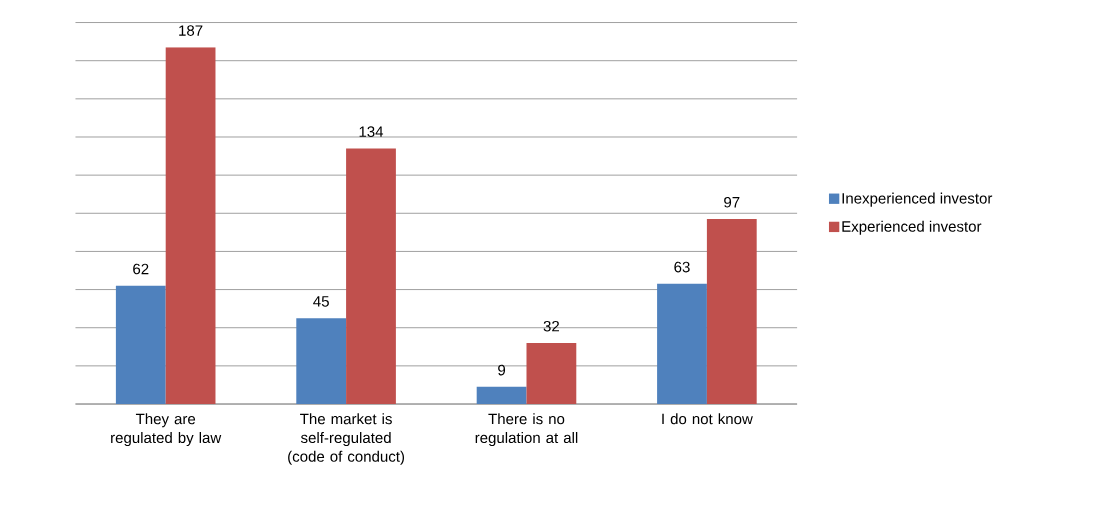 The width and height of the screenshot is (1094, 507). Describe the element at coordinates (682, 267) in the screenshot. I see `data-label: 63` at that location.